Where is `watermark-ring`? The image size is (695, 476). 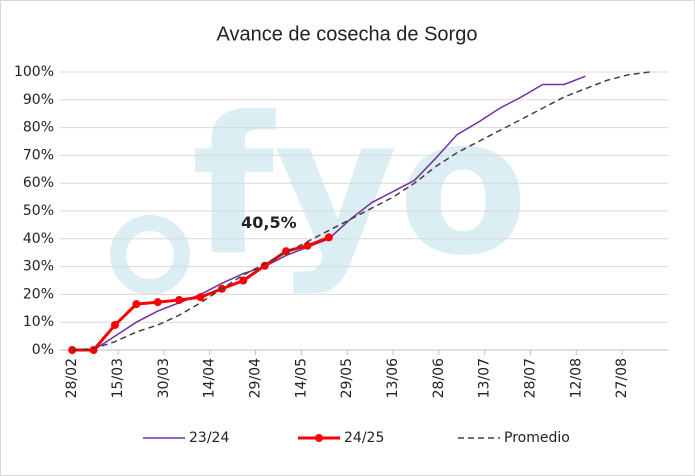 watermark-ring is located at coordinates (150, 255).